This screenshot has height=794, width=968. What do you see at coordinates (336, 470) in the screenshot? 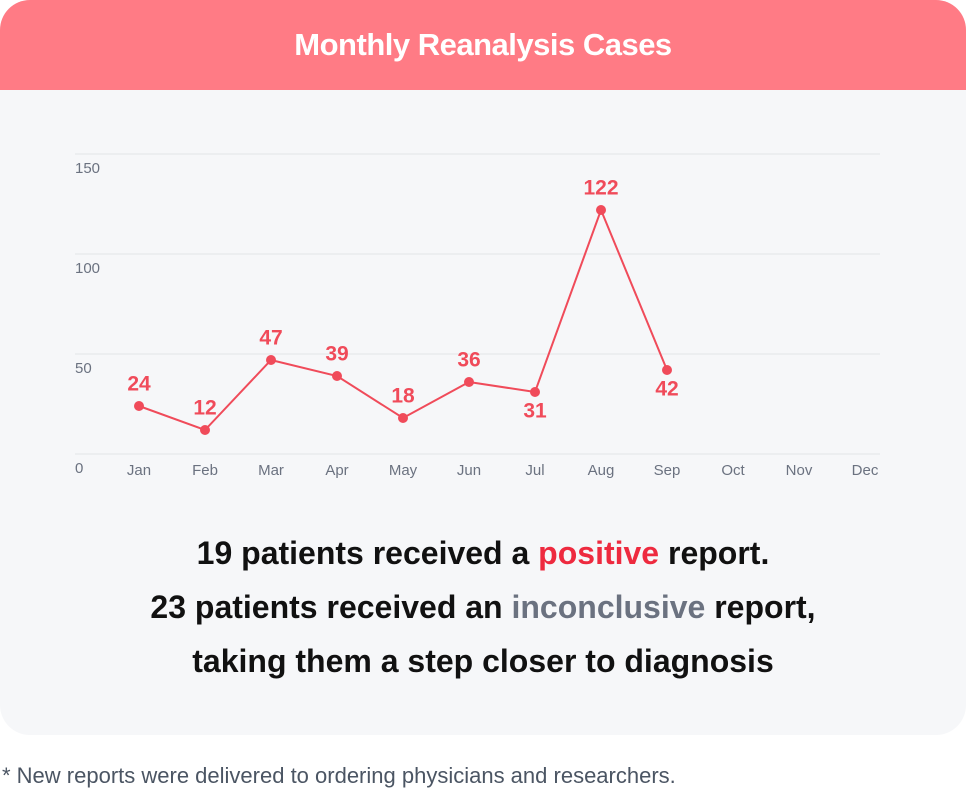
I see `x-tick-label: Apr` at bounding box center [336, 470].